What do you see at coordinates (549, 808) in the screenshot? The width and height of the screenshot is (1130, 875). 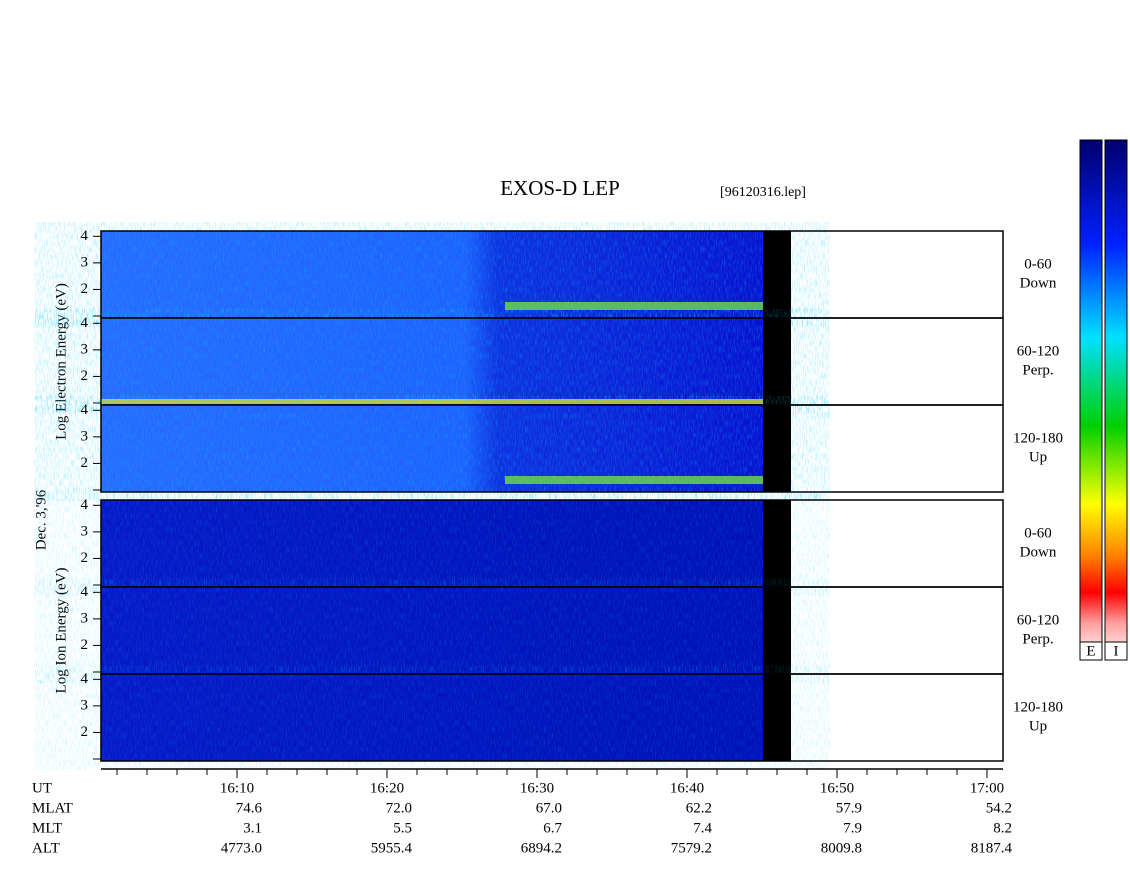 I see `axis-value: 67.0` at bounding box center [549, 808].